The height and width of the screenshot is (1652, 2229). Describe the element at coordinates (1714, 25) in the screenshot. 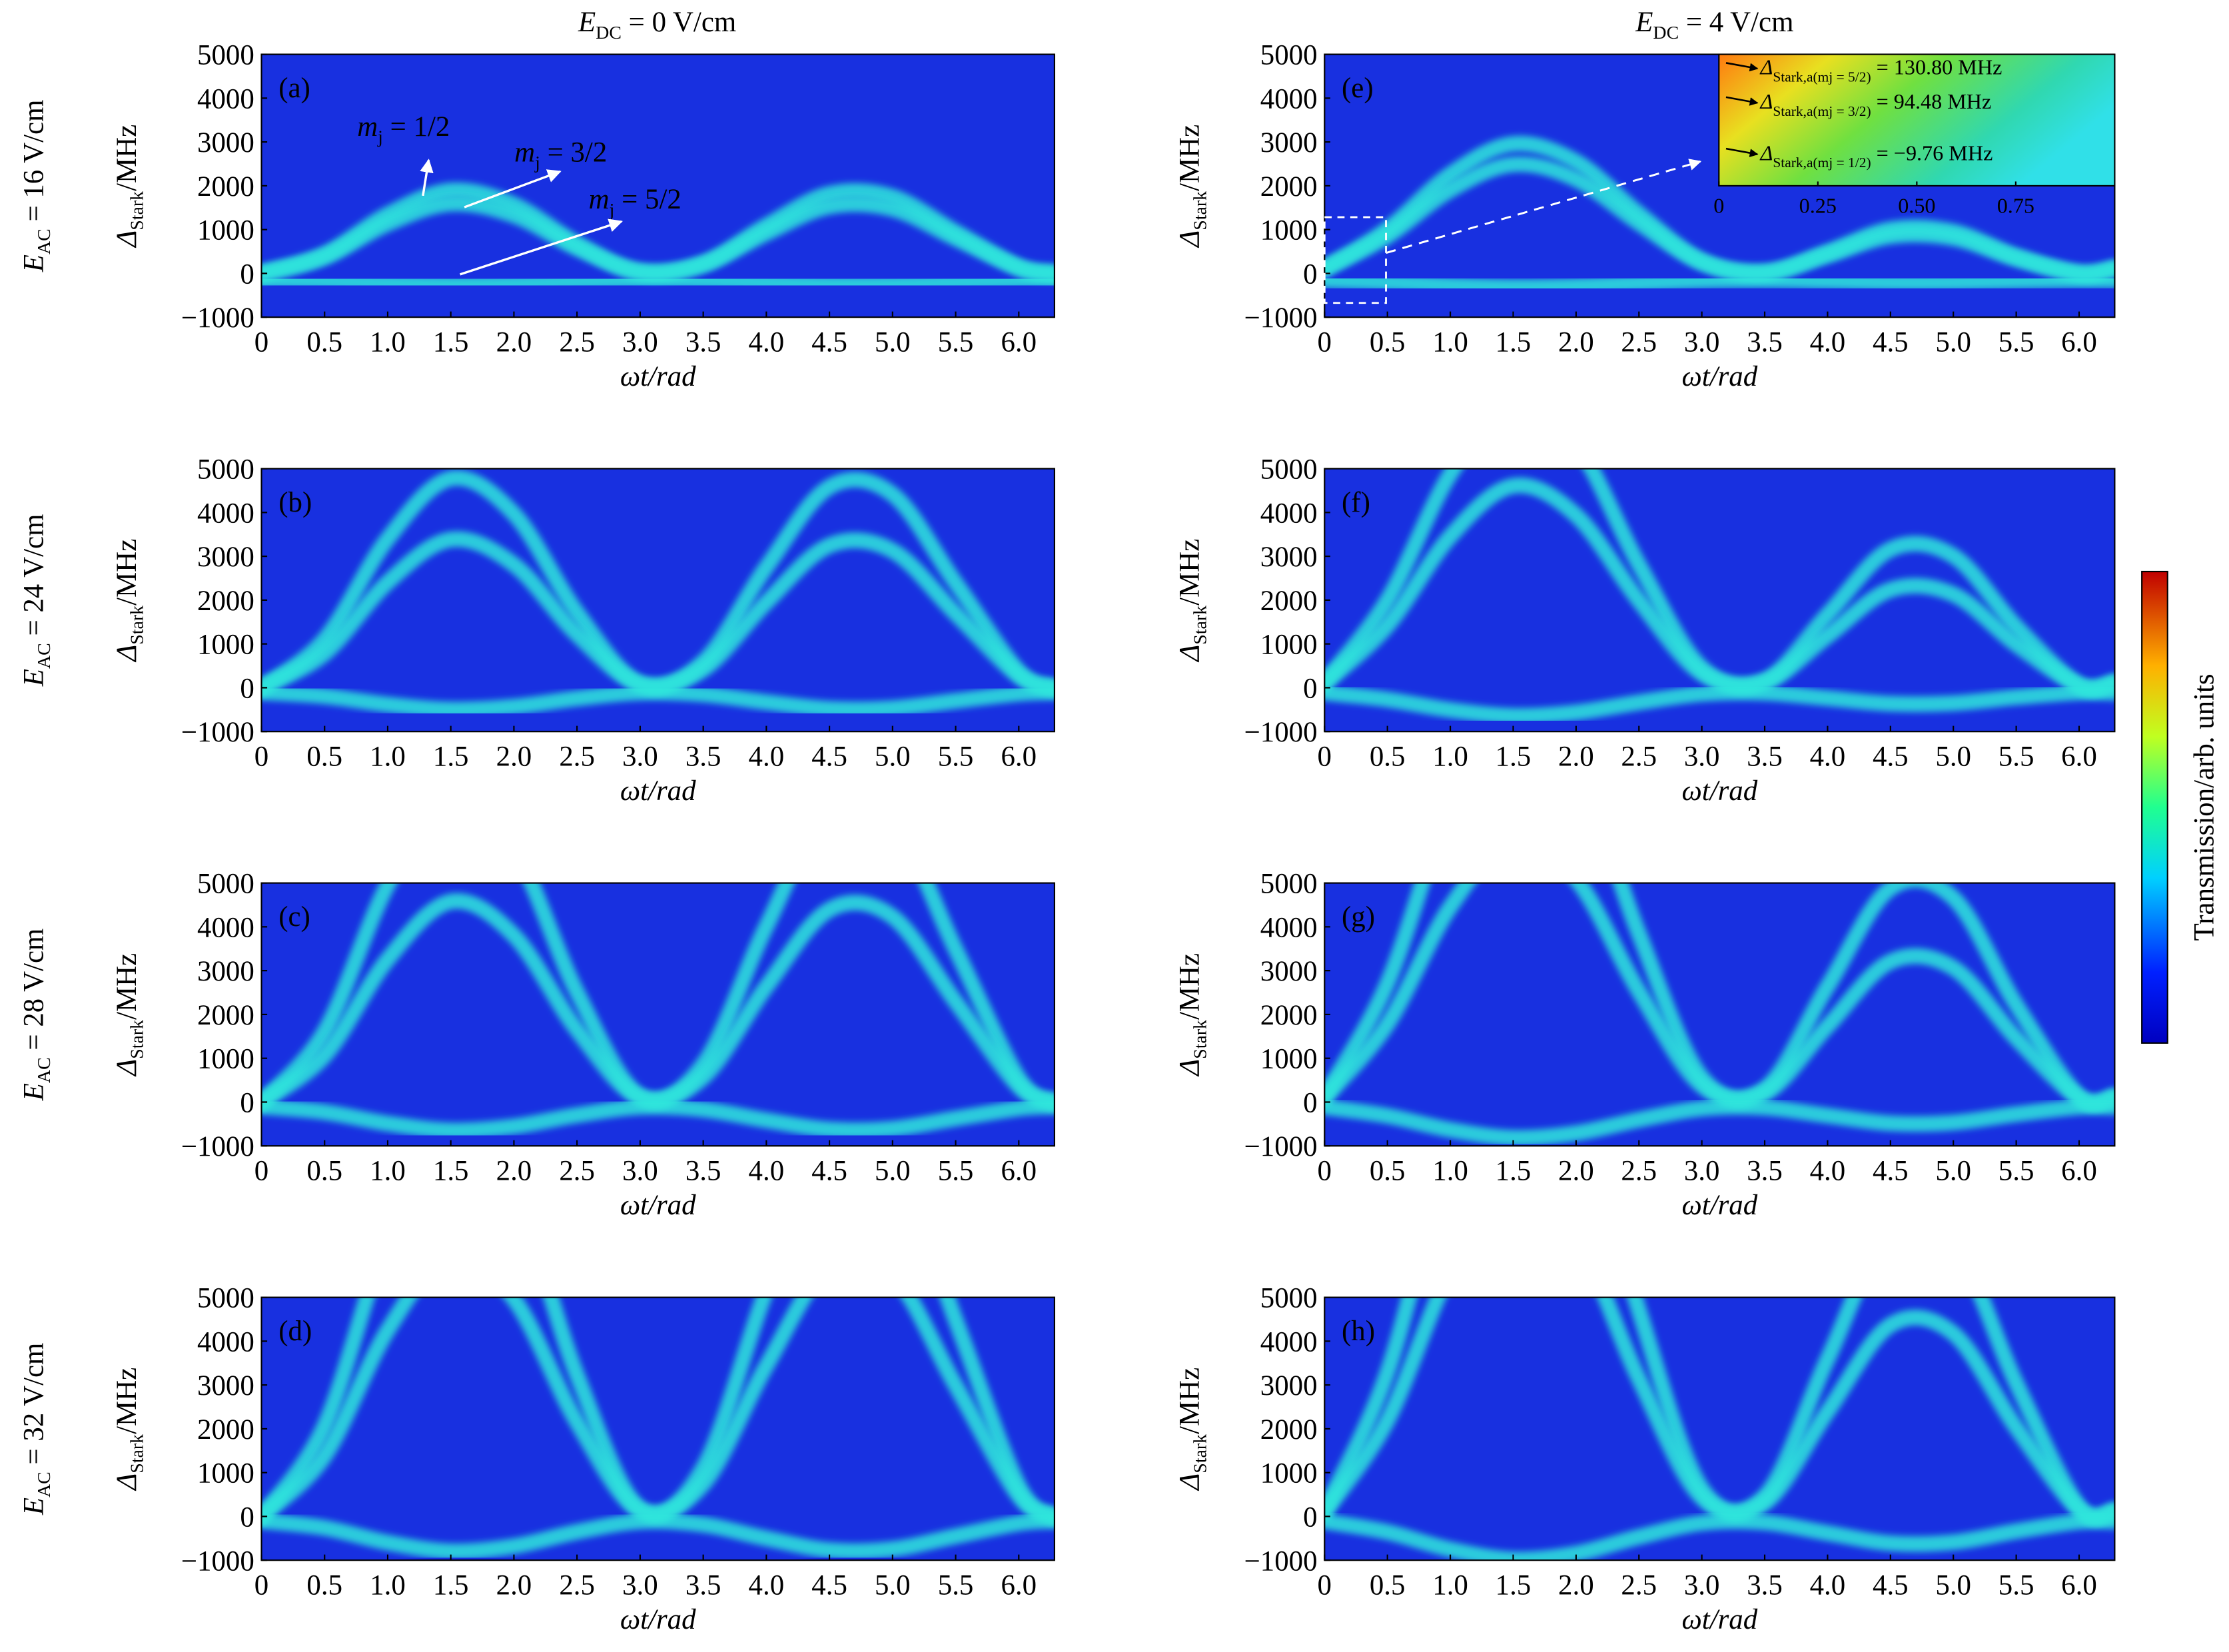

I see `column-title: EDC = 4 V/cm` at that location.